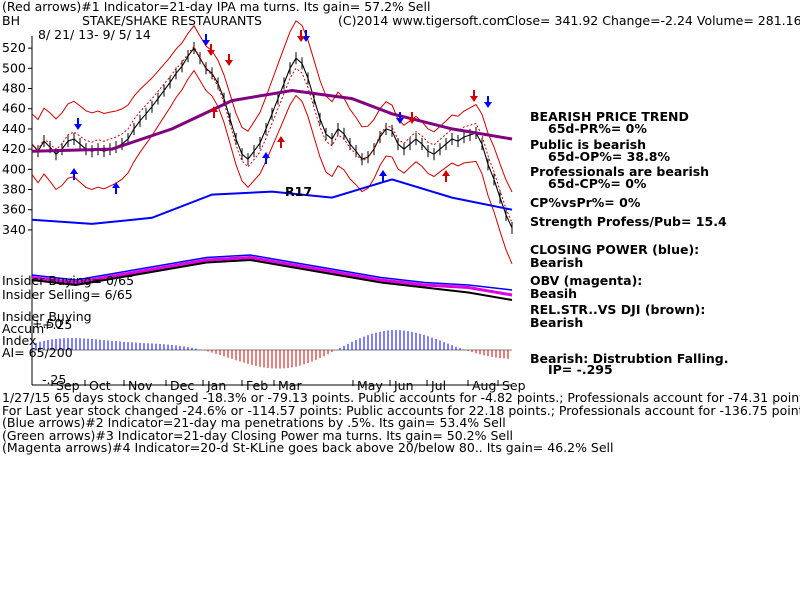 This screenshot has width=800, height=600. What do you see at coordinates (588, 144) in the screenshot?
I see `public-state: Public is bearish` at bounding box center [588, 144].